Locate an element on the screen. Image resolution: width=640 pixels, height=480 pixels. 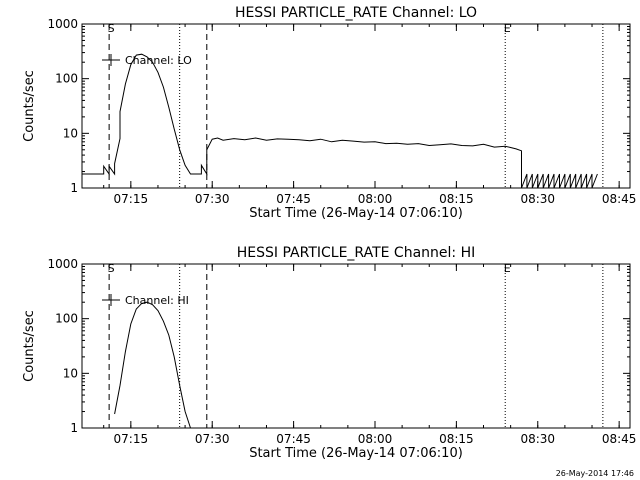
chart-title: HESSI PARTICLE_RATE Channel: LO is located at coordinates (356, 13).